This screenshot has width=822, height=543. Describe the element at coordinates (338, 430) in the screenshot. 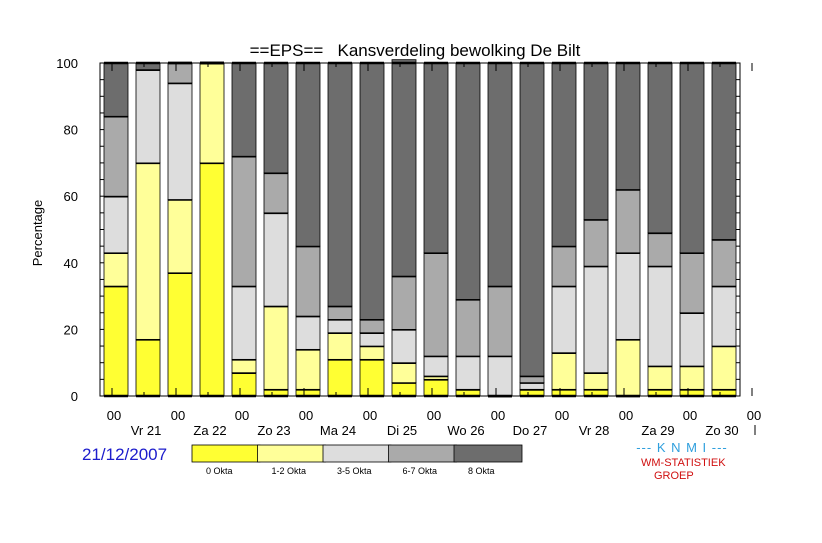

I see `x-day-label: Ma 24` at that location.